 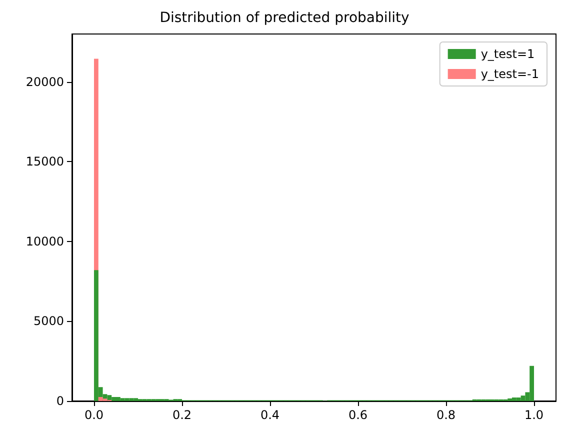 I want to click on chart-title: Distribution of predicted probability, so click(x=285, y=18).